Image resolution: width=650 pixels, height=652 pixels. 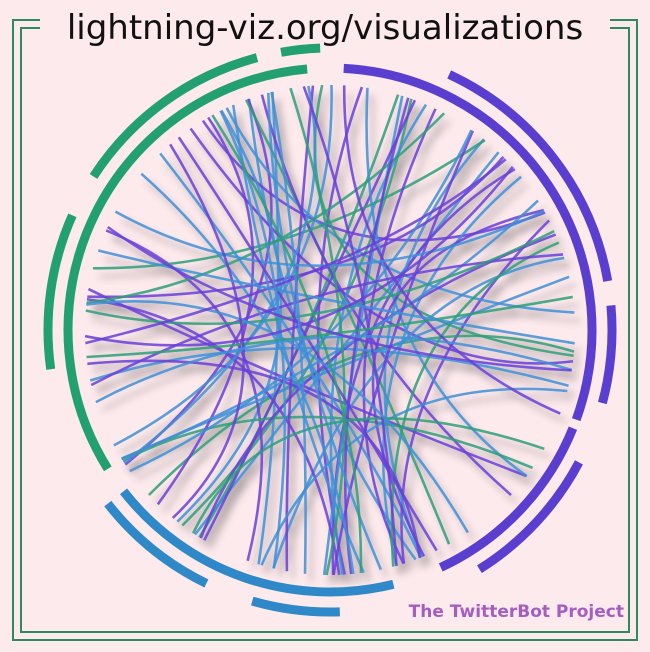 What do you see at coordinates (295, 606) in the screenshot?
I see `group-arc-blue-outer-a` at bounding box center [295, 606].